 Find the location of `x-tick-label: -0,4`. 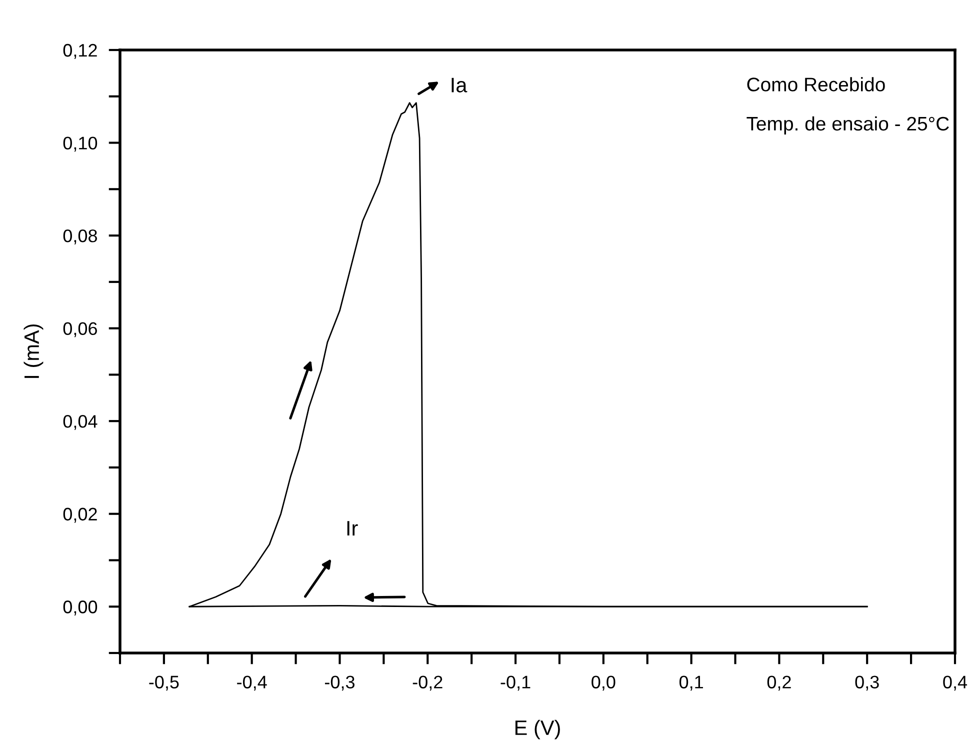

x-tick-label: -0,4 is located at coordinates (252, 683).